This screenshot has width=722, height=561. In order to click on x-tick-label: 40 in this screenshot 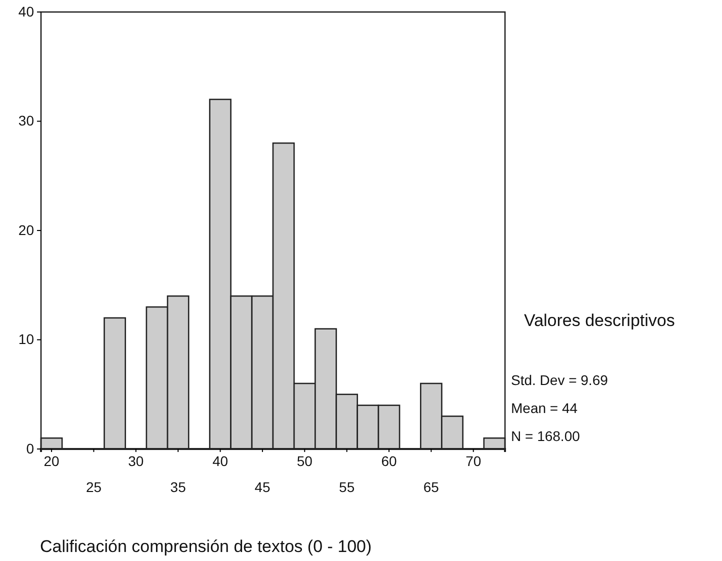, I will do `click(220, 460)`.